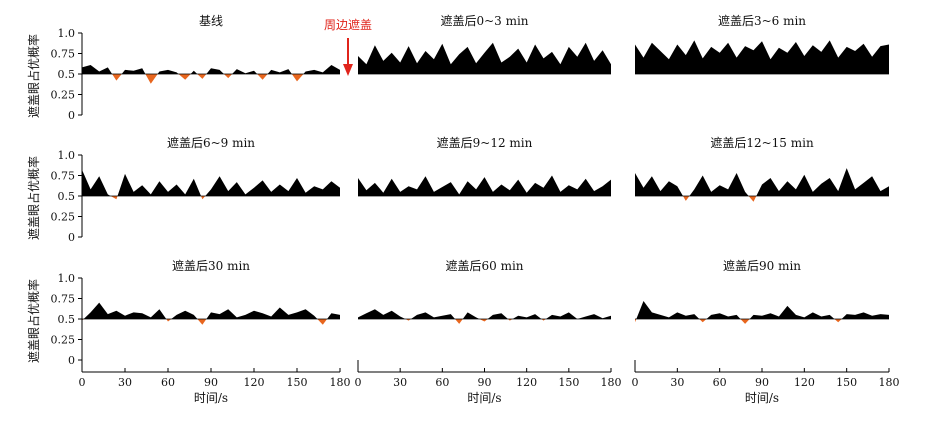  What do you see at coordinates (762, 142) in the screenshot?
I see `panel-title: 遮盖后12~15 min` at bounding box center [762, 142].